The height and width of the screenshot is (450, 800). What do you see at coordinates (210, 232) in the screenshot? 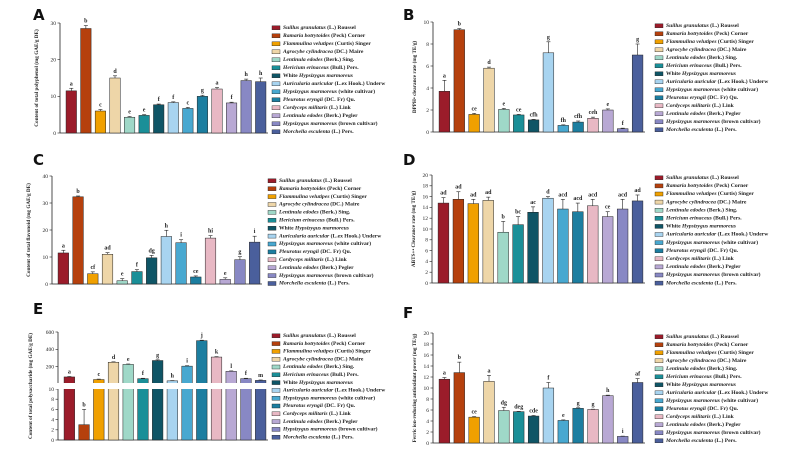
I see `significance-letter: hi` at bounding box center [210, 232].